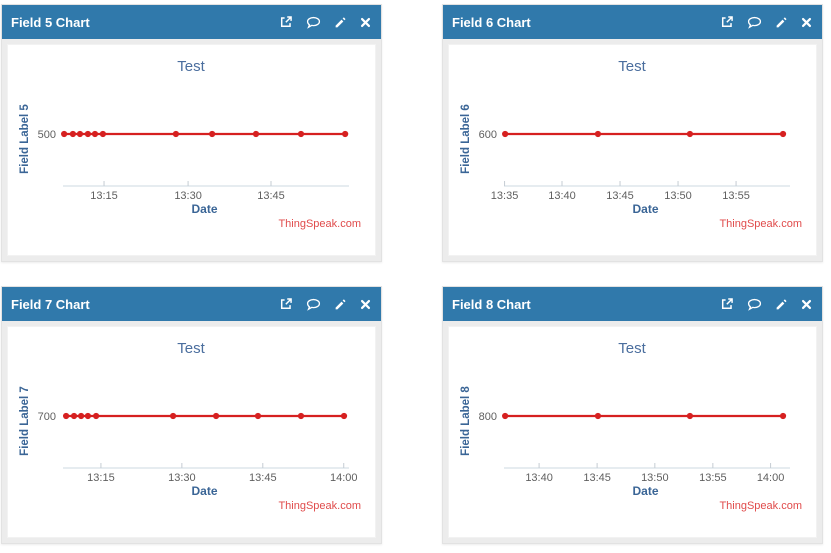 This screenshot has width=831, height=553. I want to click on panel-header: Field 7 Chart, so click(191, 304).